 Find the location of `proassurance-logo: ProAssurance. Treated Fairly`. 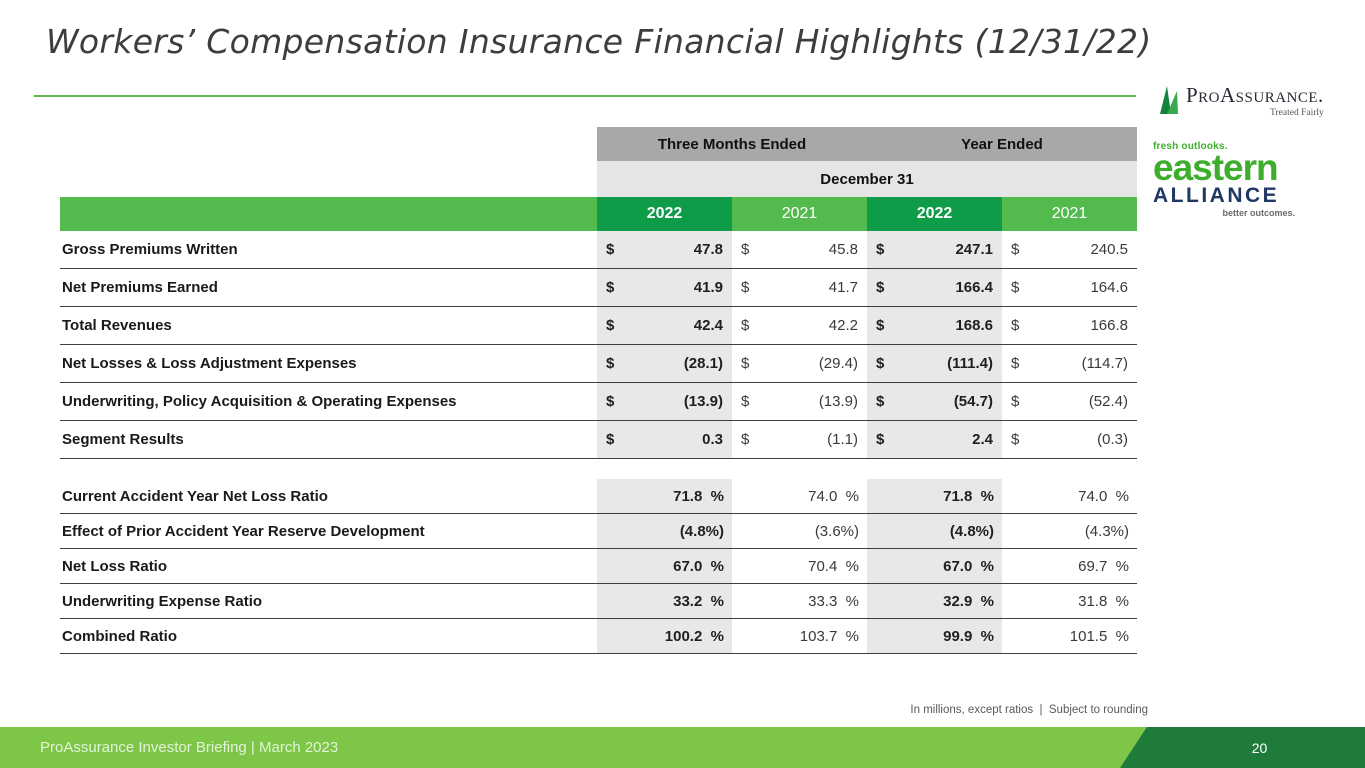

proassurance-logo: ProAssurance. Treated Fairly is located at coordinates (1240, 102).